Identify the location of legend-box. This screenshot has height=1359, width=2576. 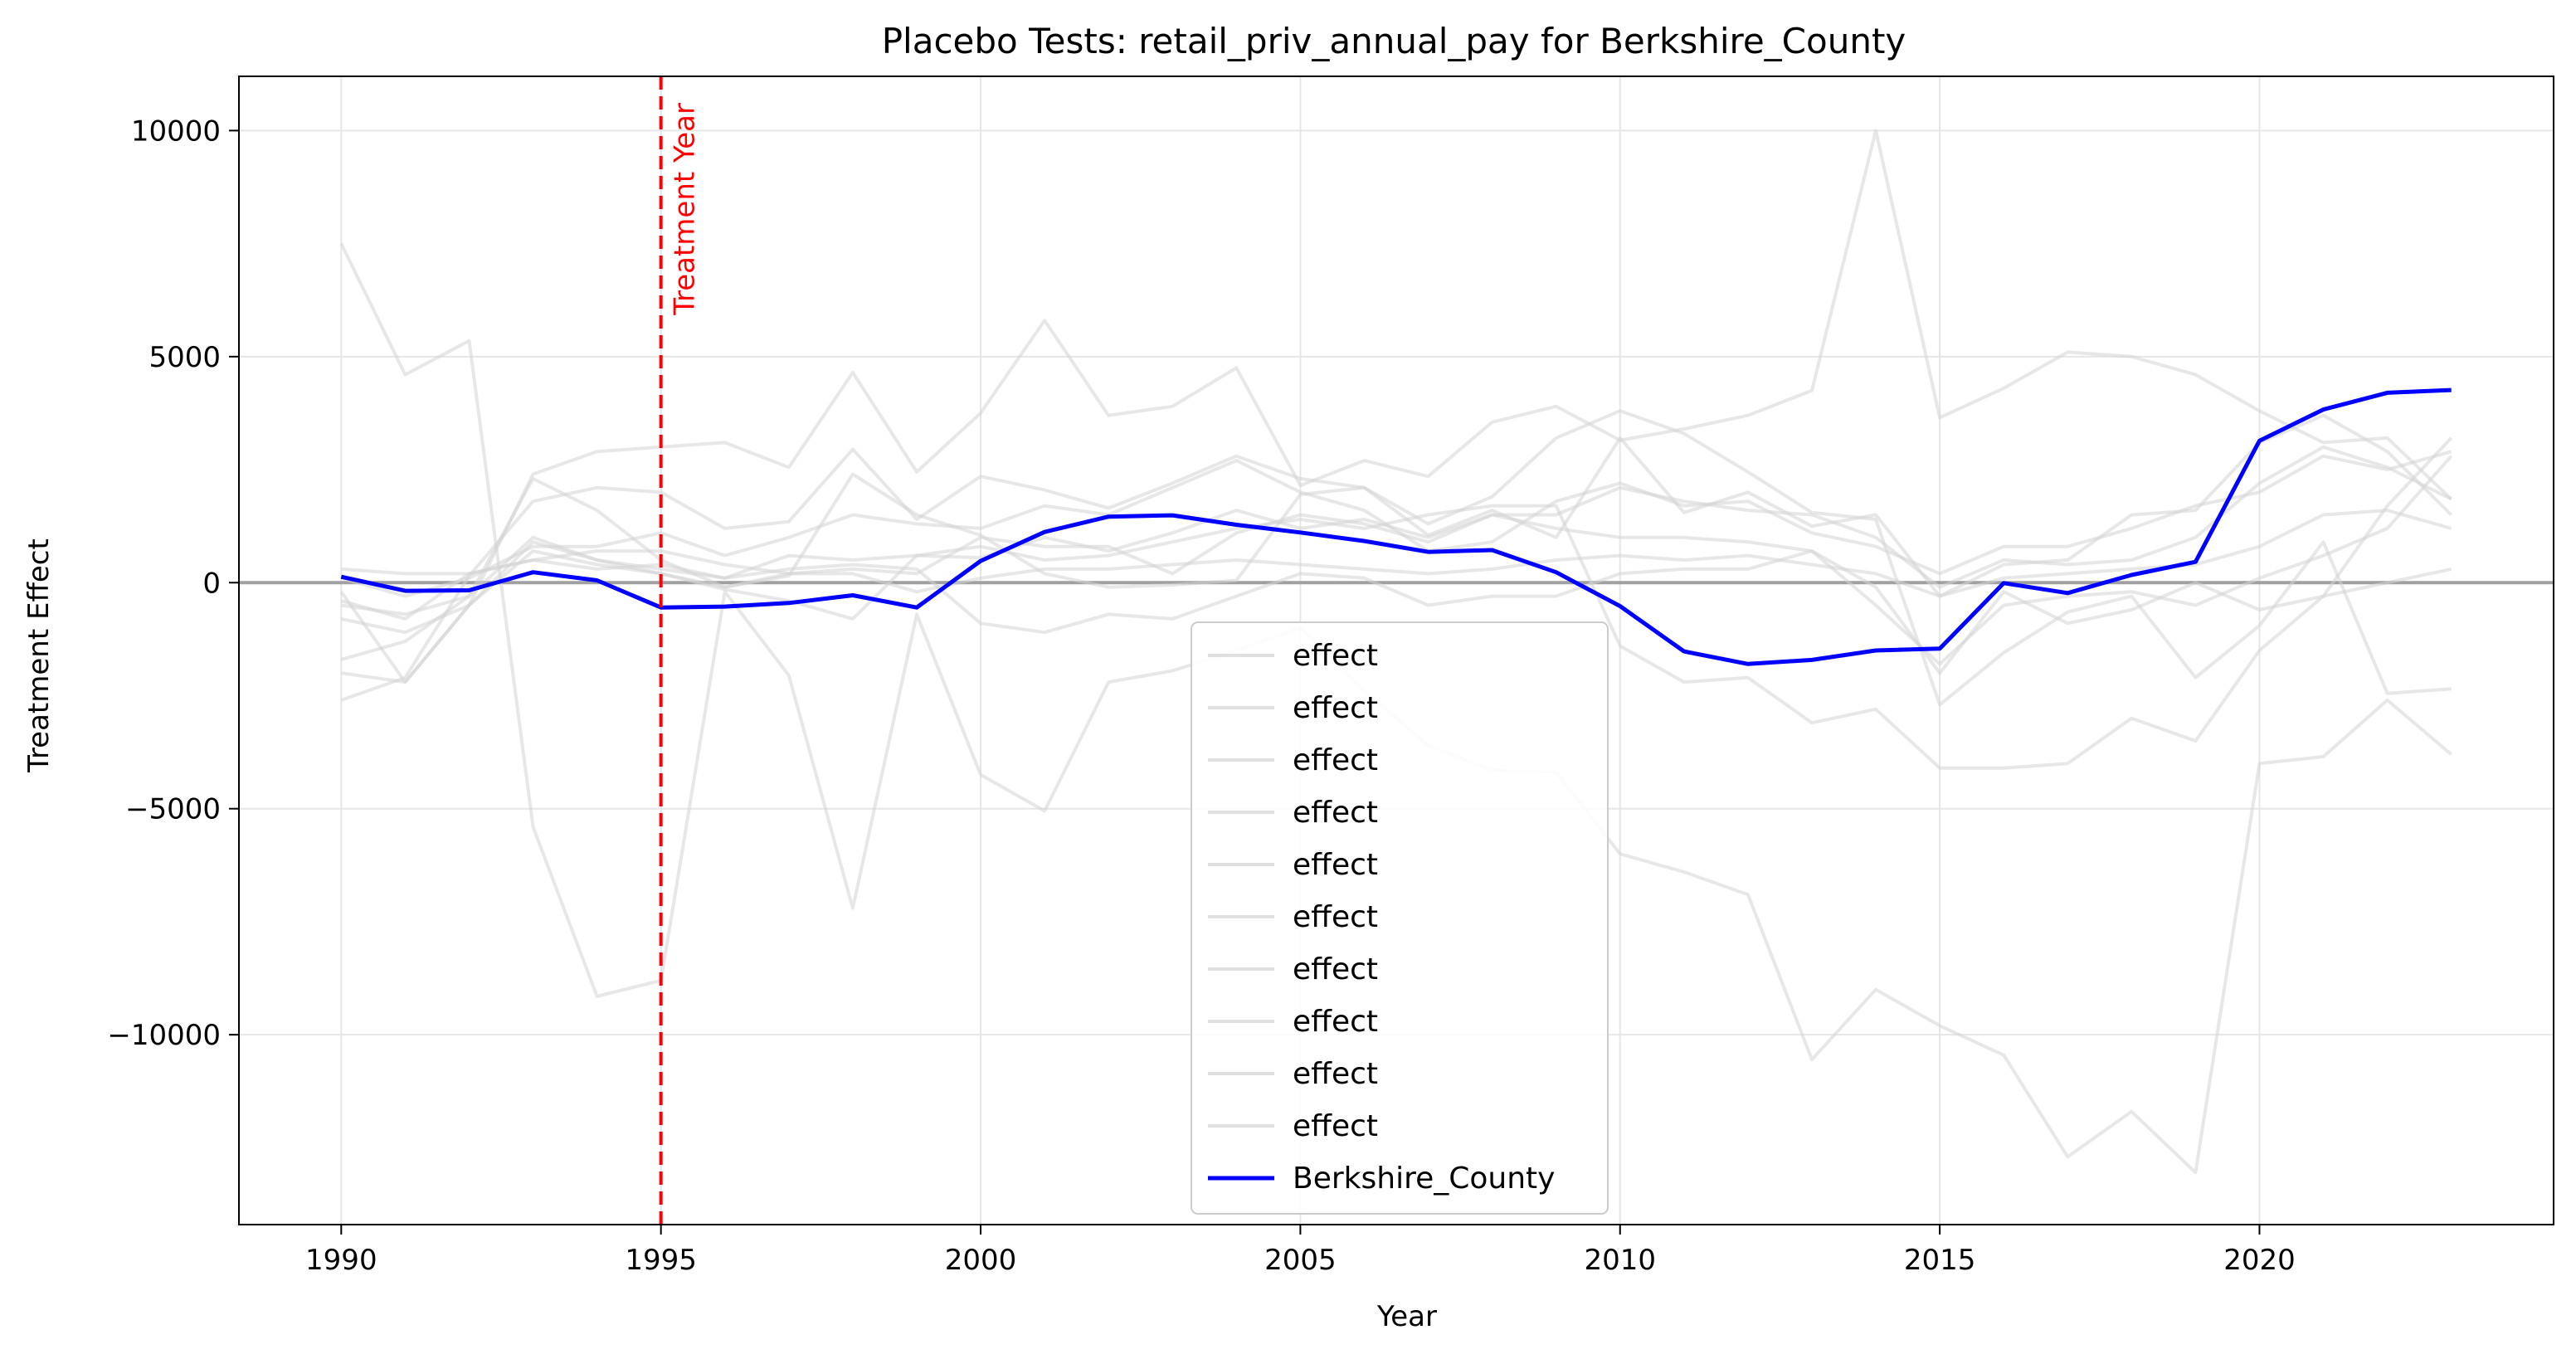
(1400, 918).